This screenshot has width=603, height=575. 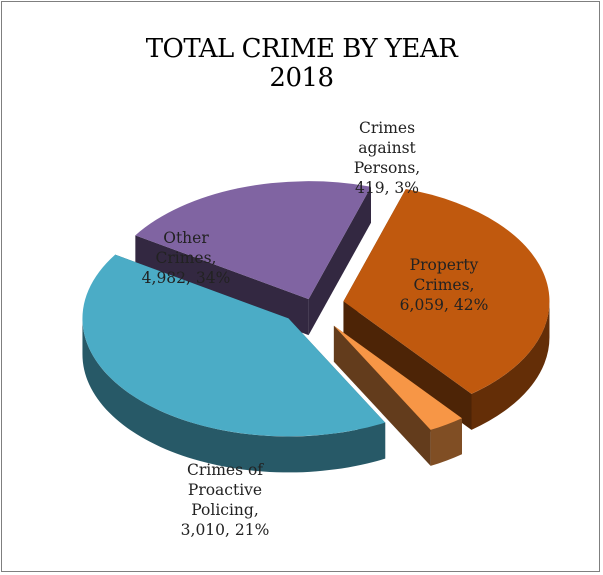 I want to click on data-label-property-crimes-line-1: Crimes,, so click(x=444, y=285).